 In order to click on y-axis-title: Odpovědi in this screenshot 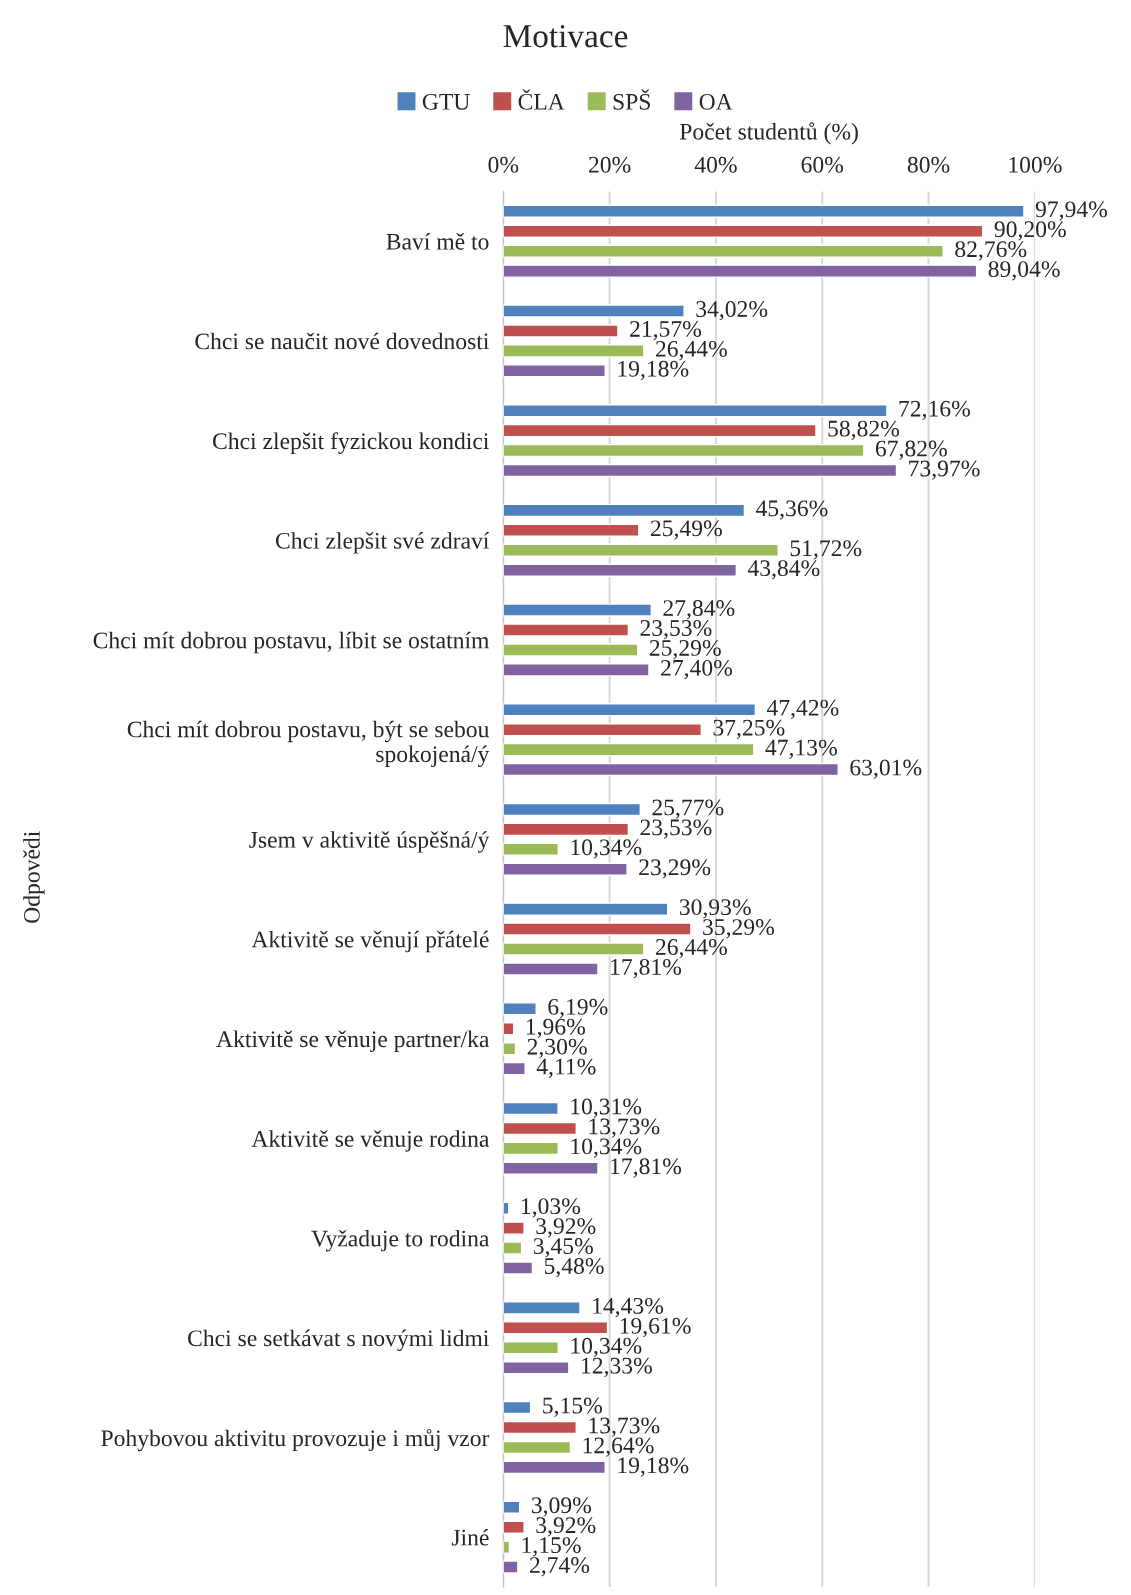, I will do `click(34, 877)`.